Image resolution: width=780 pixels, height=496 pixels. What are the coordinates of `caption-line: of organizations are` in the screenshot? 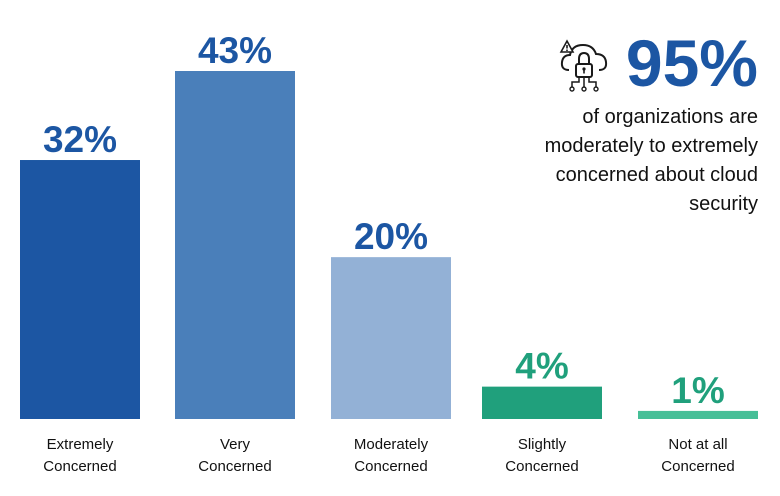 It's located at (670, 117).